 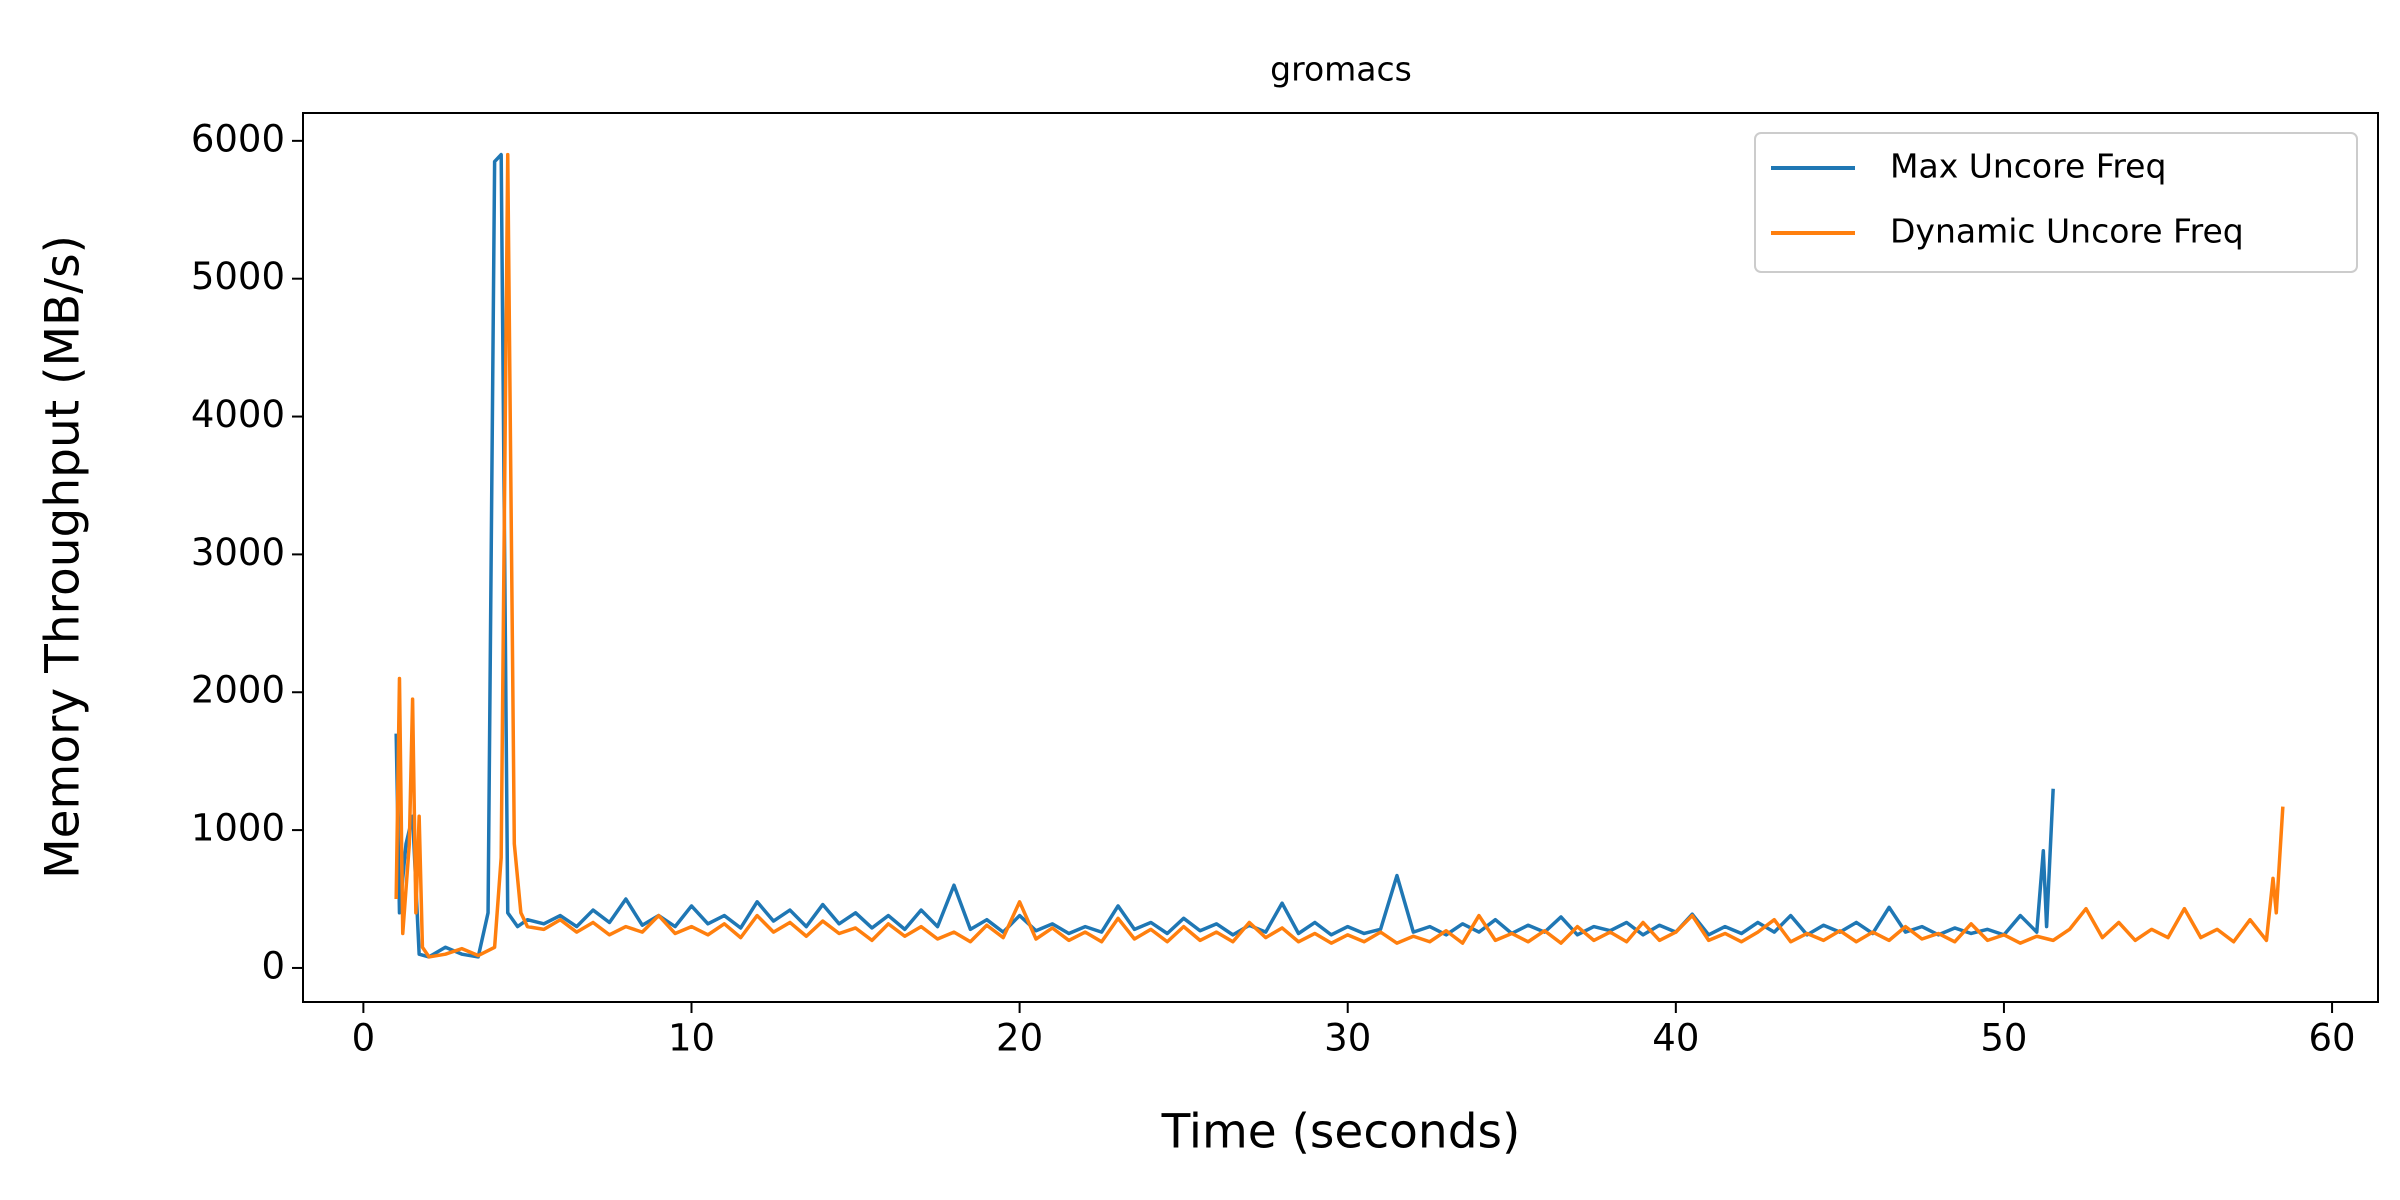 What do you see at coordinates (238, 552) in the screenshot?
I see `y-tick-label: 3000` at bounding box center [238, 552].